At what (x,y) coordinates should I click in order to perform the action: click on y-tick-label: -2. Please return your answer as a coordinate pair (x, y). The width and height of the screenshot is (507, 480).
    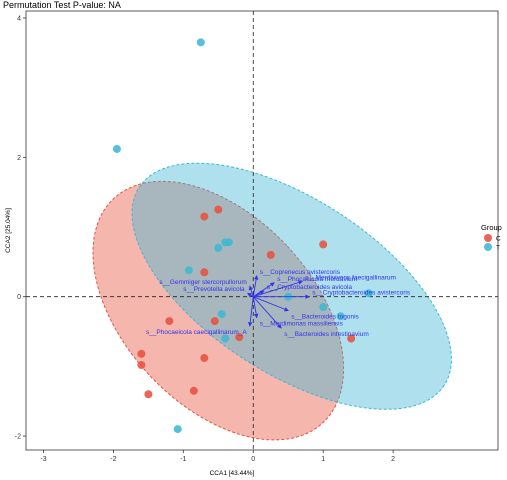
    Looking at the image, I should click on (18, 437).